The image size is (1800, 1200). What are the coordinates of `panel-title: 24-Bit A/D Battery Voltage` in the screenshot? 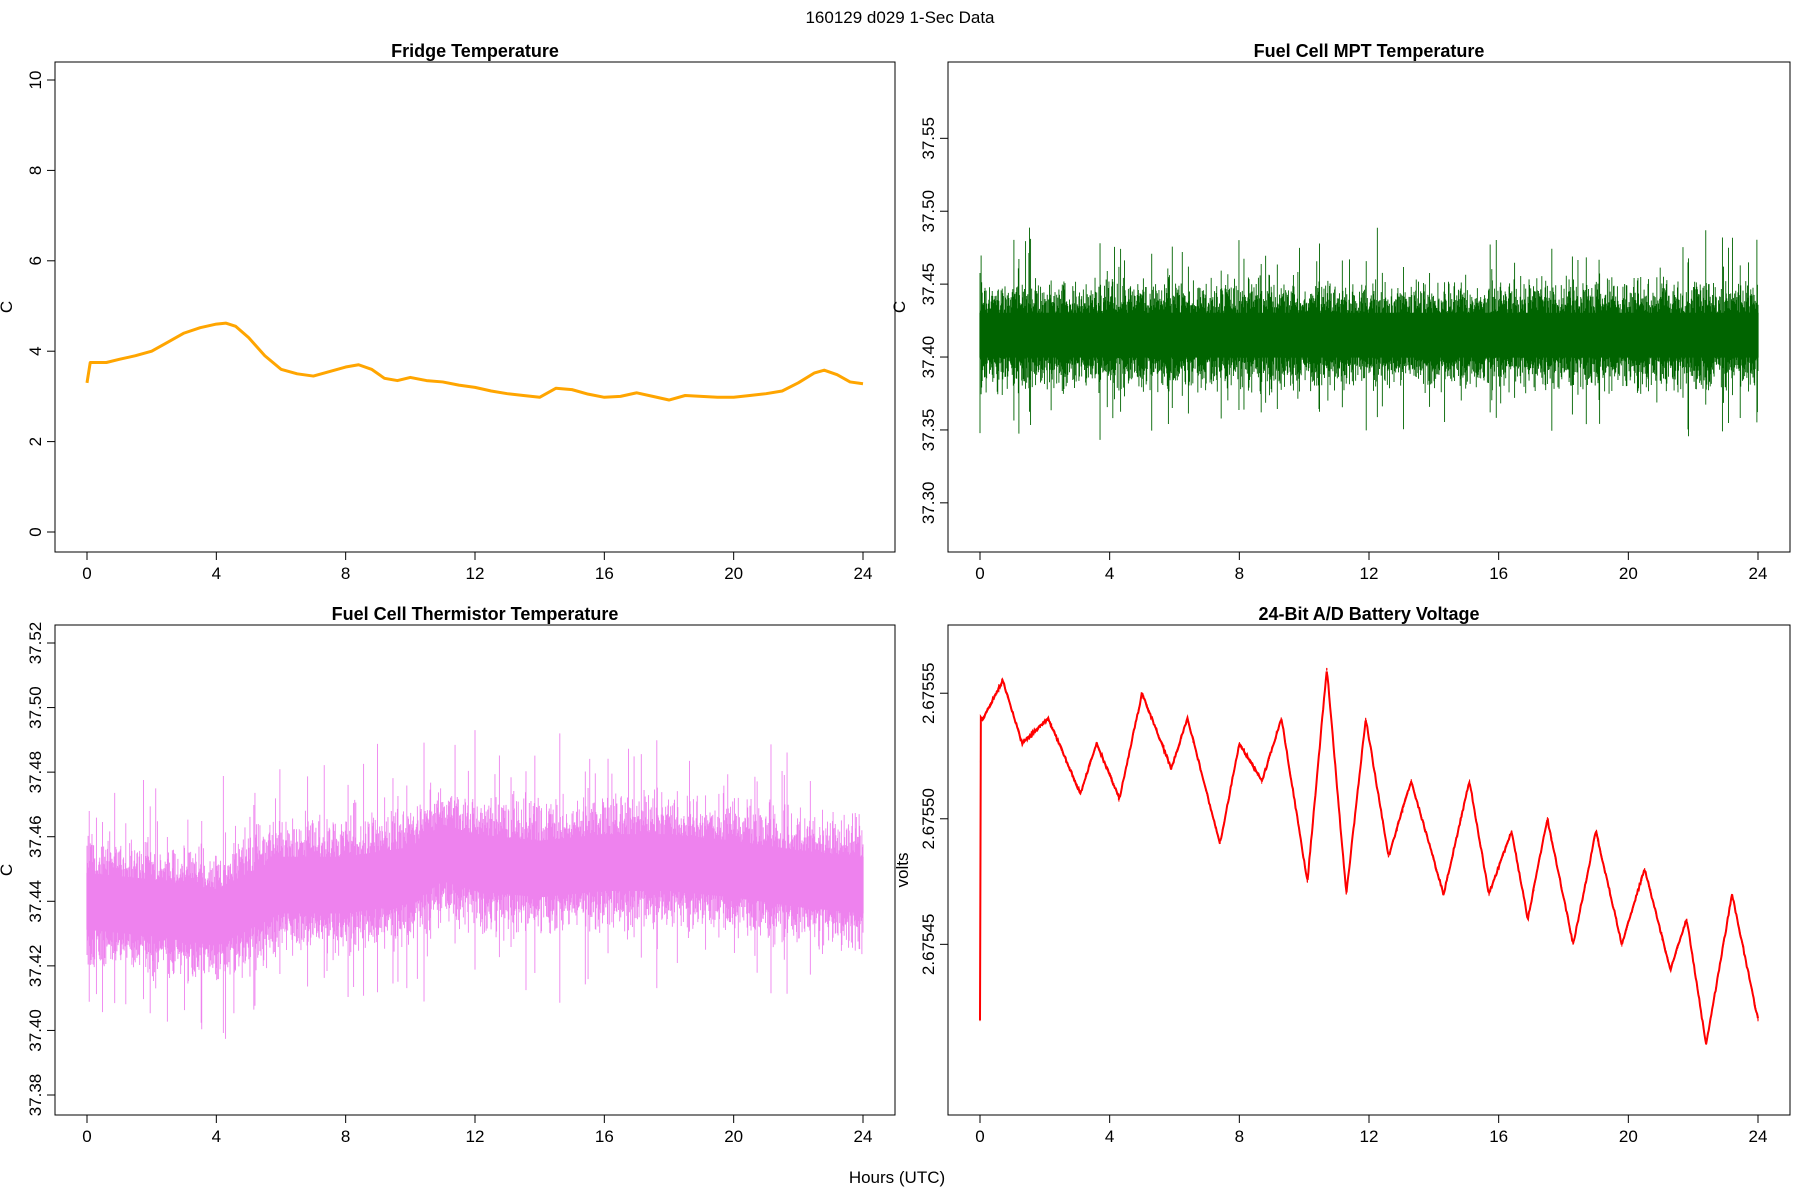 It's located at (1368, 614).